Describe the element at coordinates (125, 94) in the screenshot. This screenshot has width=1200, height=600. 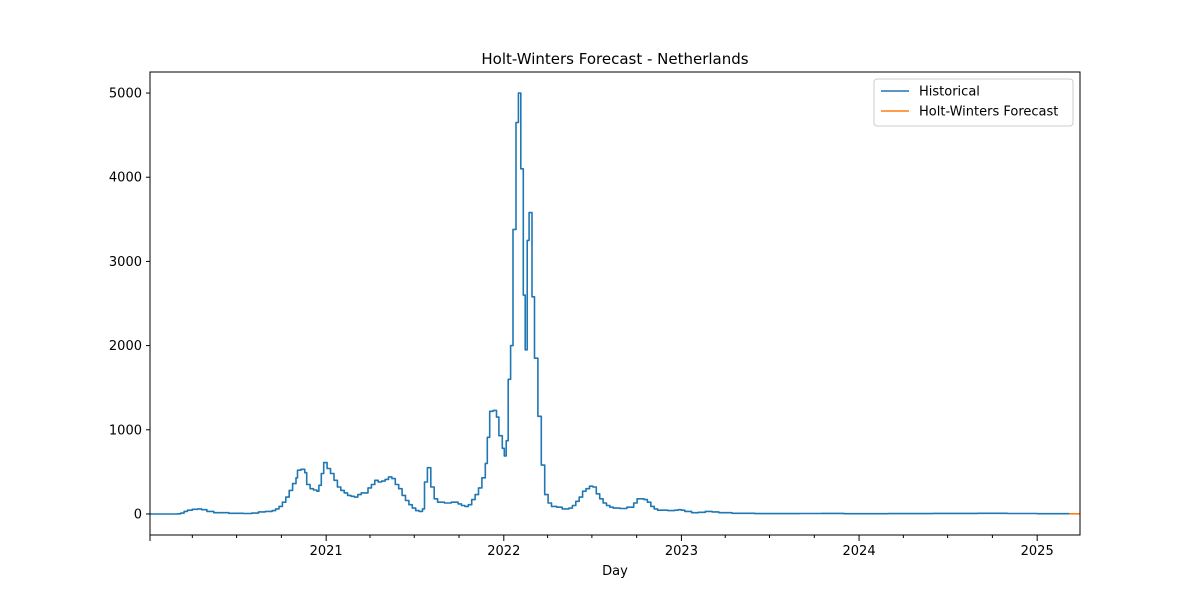
I see `y-tick-label: 5000` at that location.